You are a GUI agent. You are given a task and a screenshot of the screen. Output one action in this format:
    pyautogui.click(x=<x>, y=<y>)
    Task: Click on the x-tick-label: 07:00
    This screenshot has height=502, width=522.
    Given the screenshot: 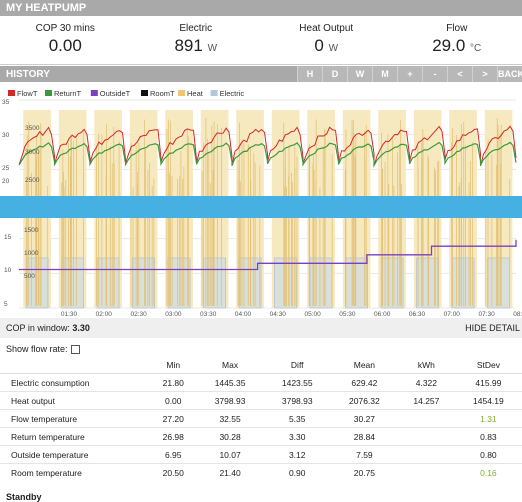 What is the action you would take?
    pyautogui.click(x=452, y=314)
    